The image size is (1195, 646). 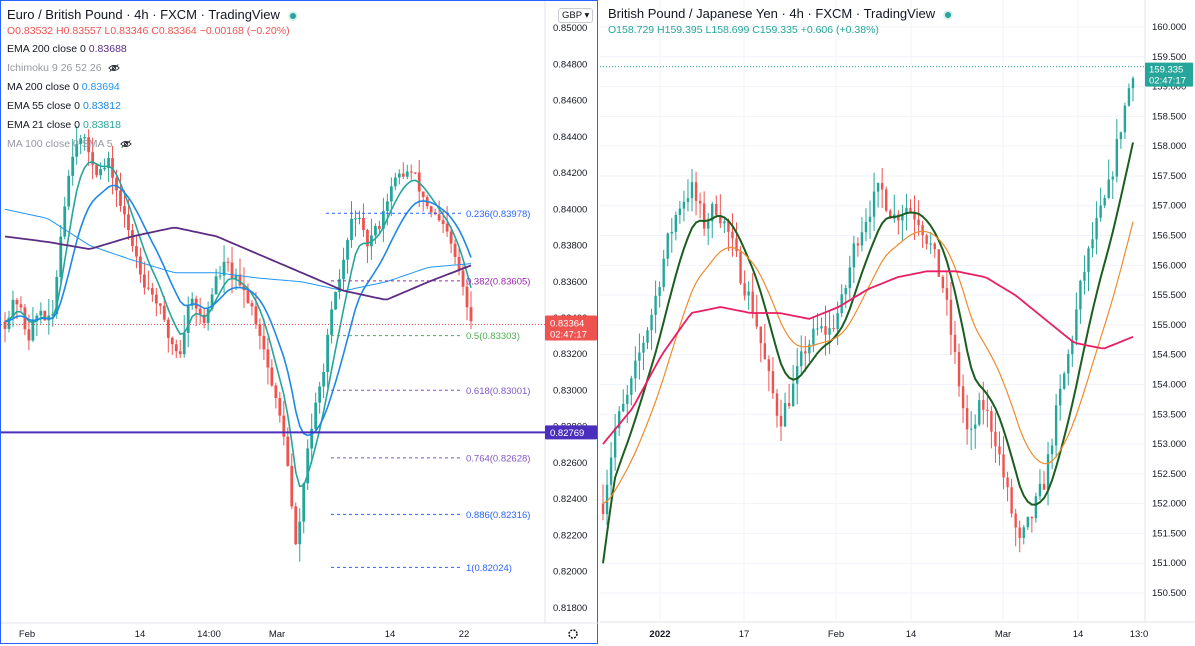 I want to click on price-tick-label: 0.82000, so click(x=570, y=572).